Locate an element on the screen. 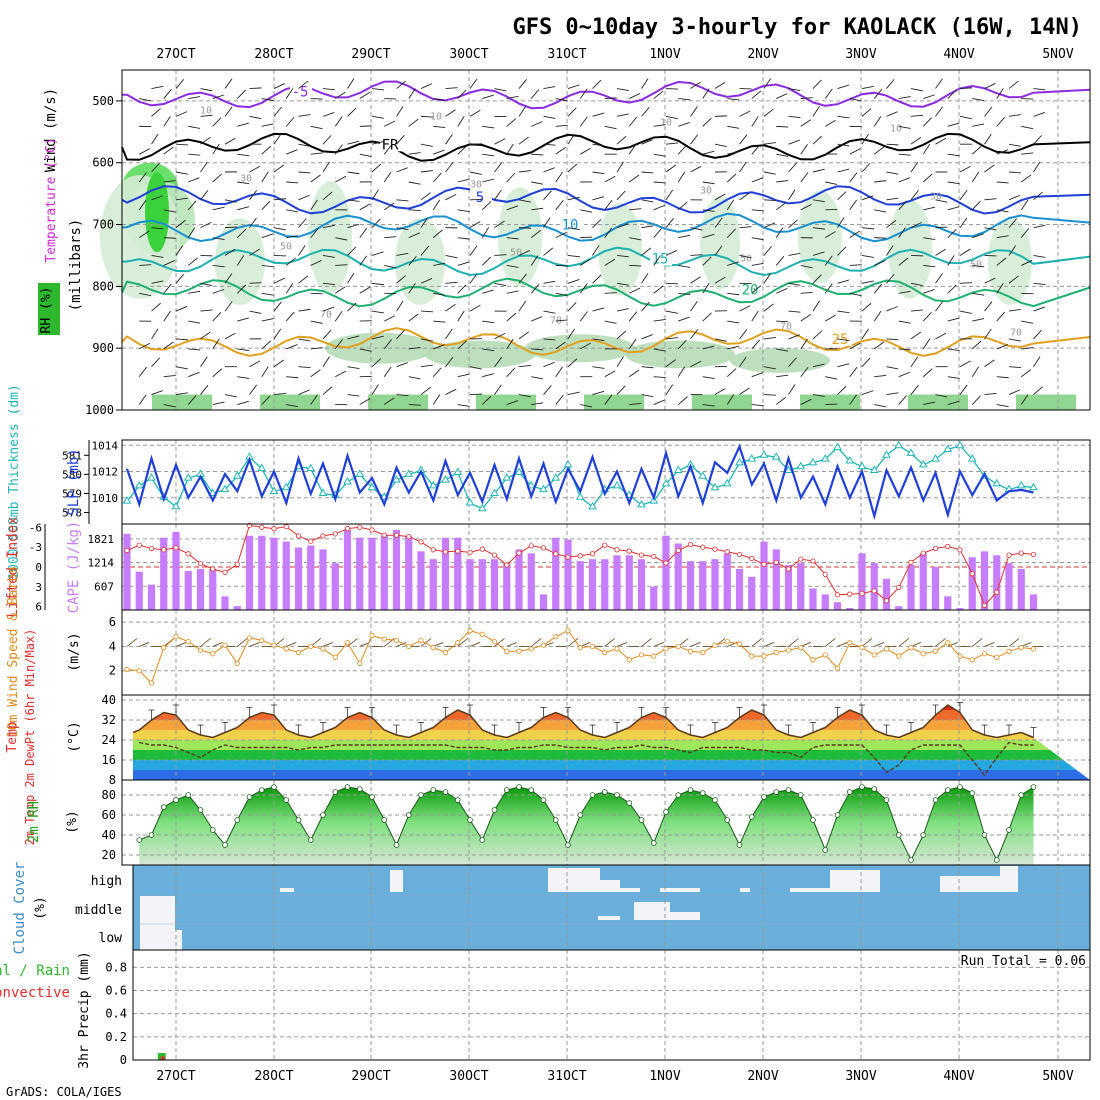 The height and width of the screenshot is (1100, 1100). thickness-tick-label: 579 is located at coordinates (72, 493).